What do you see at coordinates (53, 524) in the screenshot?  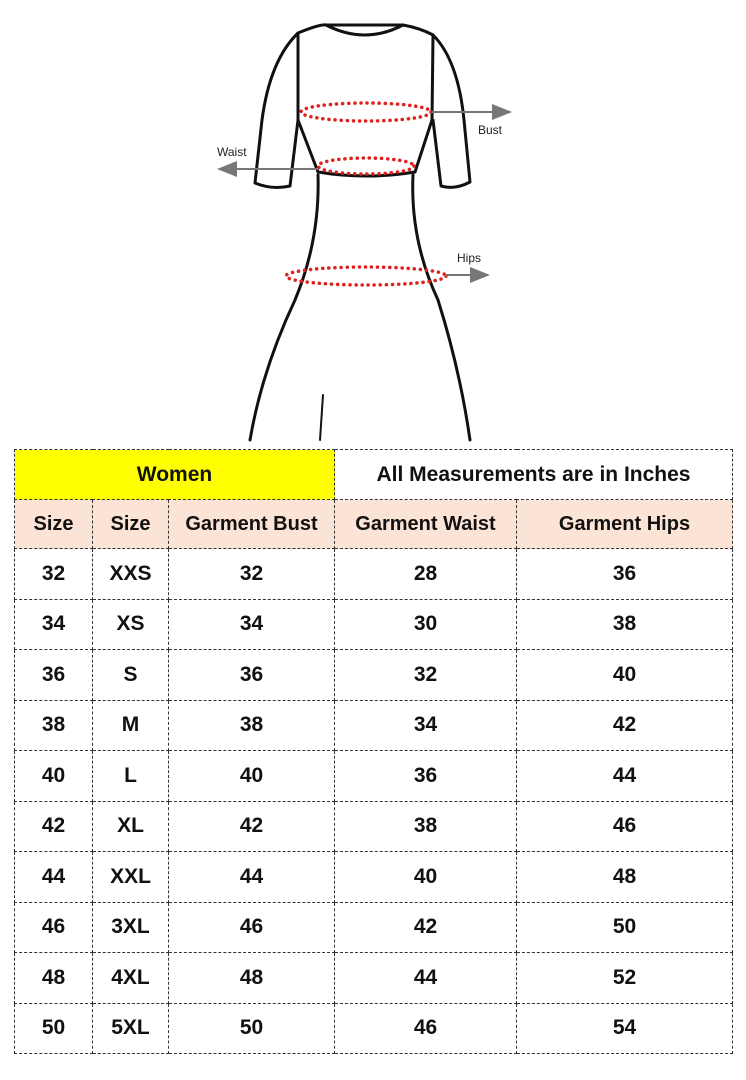 I see `header-size-number: Size` at bounding box center [53, 524].